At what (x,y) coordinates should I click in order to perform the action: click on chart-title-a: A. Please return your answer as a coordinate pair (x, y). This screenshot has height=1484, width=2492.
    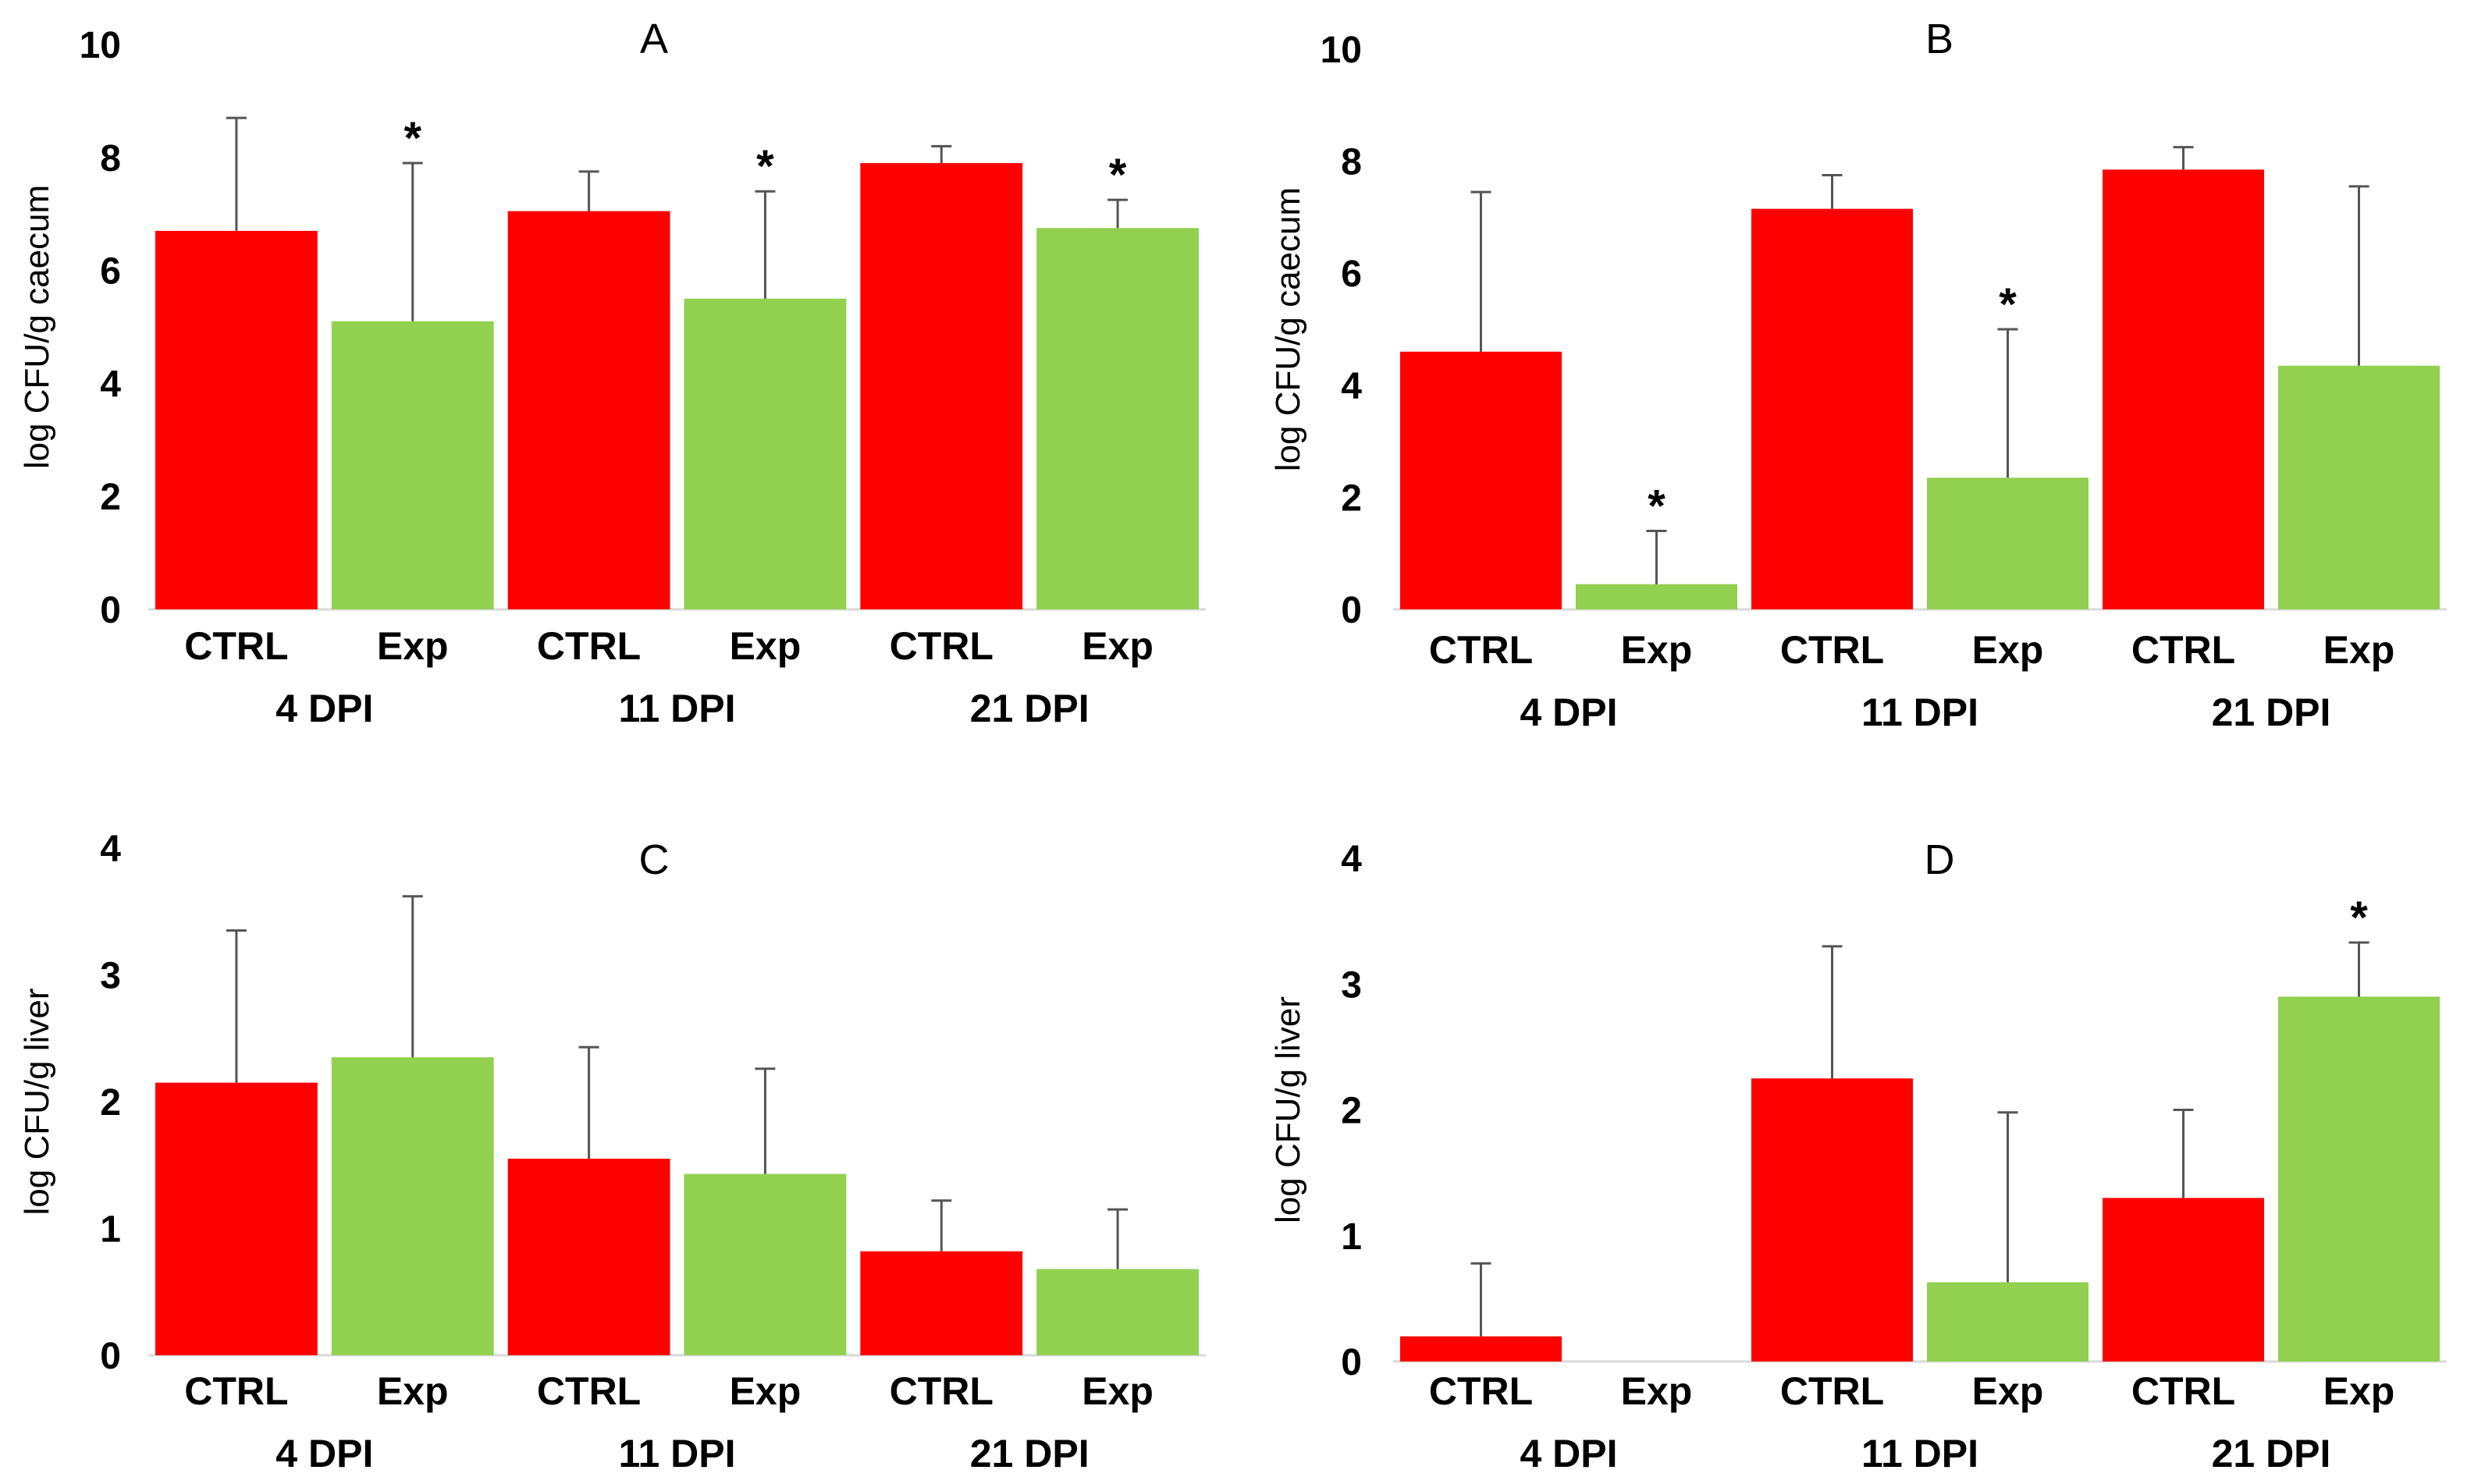
    Looking at the image, I should click on (654, 39).